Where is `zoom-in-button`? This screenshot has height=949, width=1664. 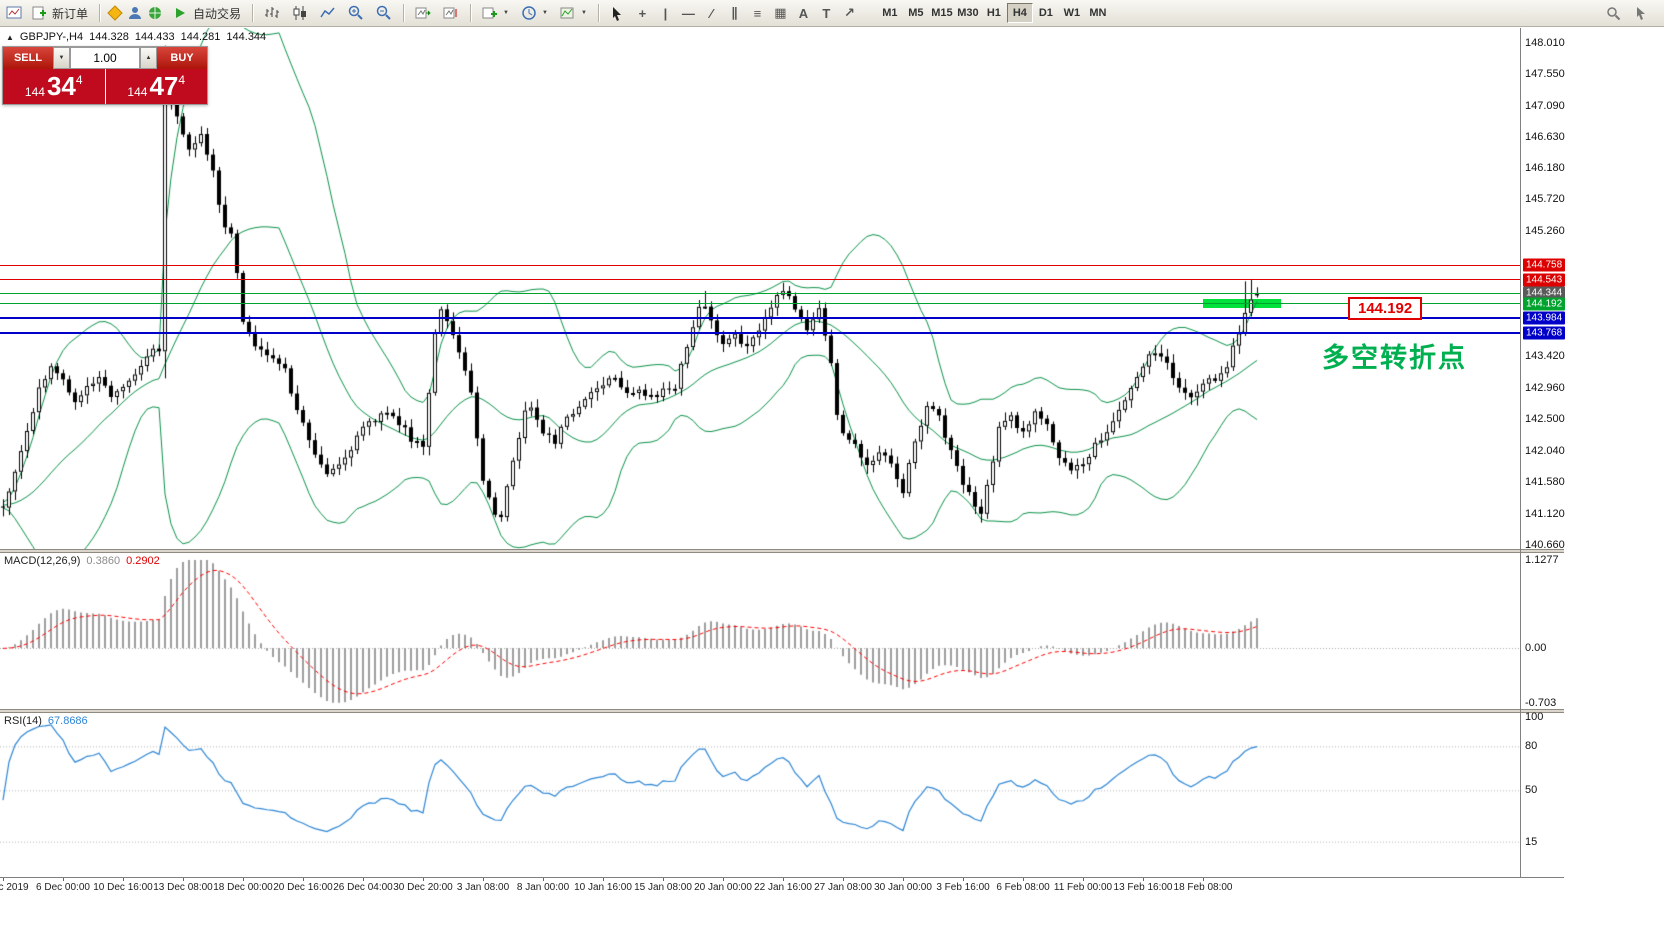 zoom-in-button is located at coordinates (356, 13).